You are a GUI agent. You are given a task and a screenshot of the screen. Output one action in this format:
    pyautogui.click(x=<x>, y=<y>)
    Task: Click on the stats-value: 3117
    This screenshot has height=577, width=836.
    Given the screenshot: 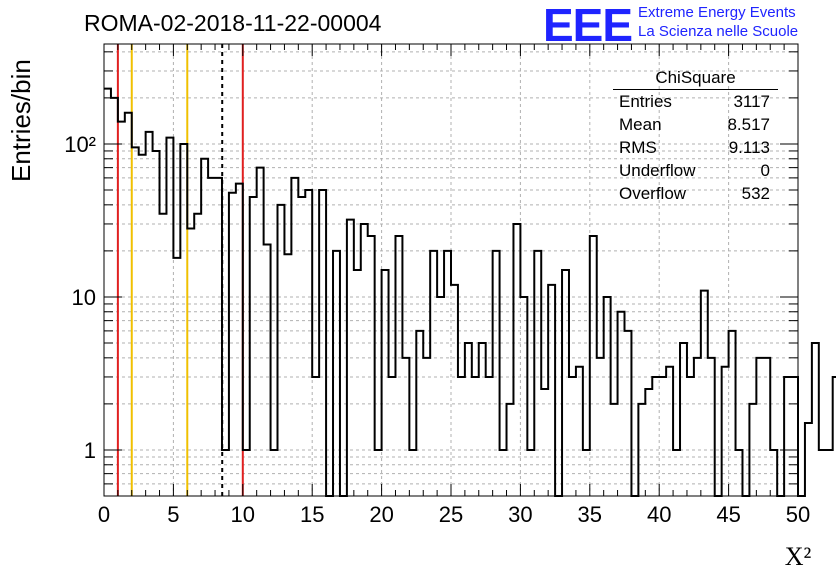 What is the action you would take?
    pyautogui.click(x=751, y=101)
    